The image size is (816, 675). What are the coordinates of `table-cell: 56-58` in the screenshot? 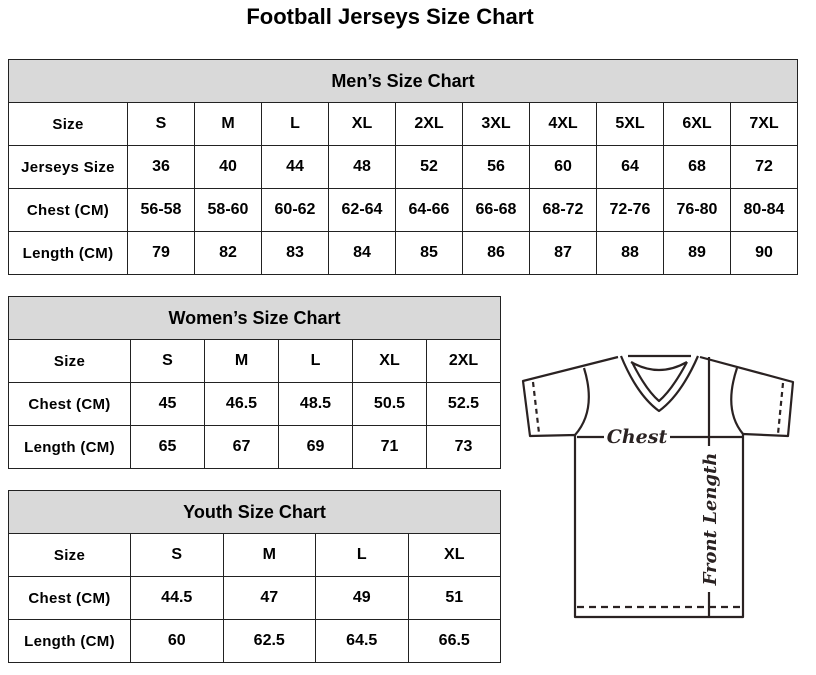 It's located at (161, 210).